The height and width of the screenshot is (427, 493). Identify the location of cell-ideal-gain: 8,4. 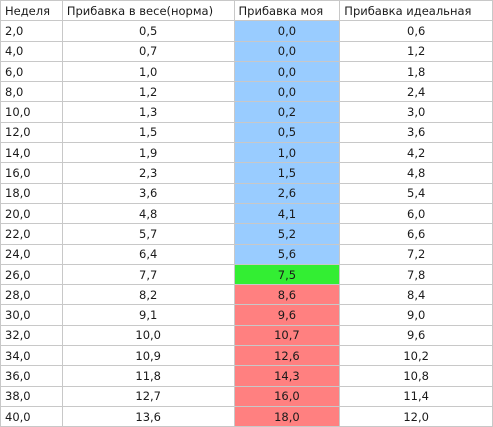
(416, 295).